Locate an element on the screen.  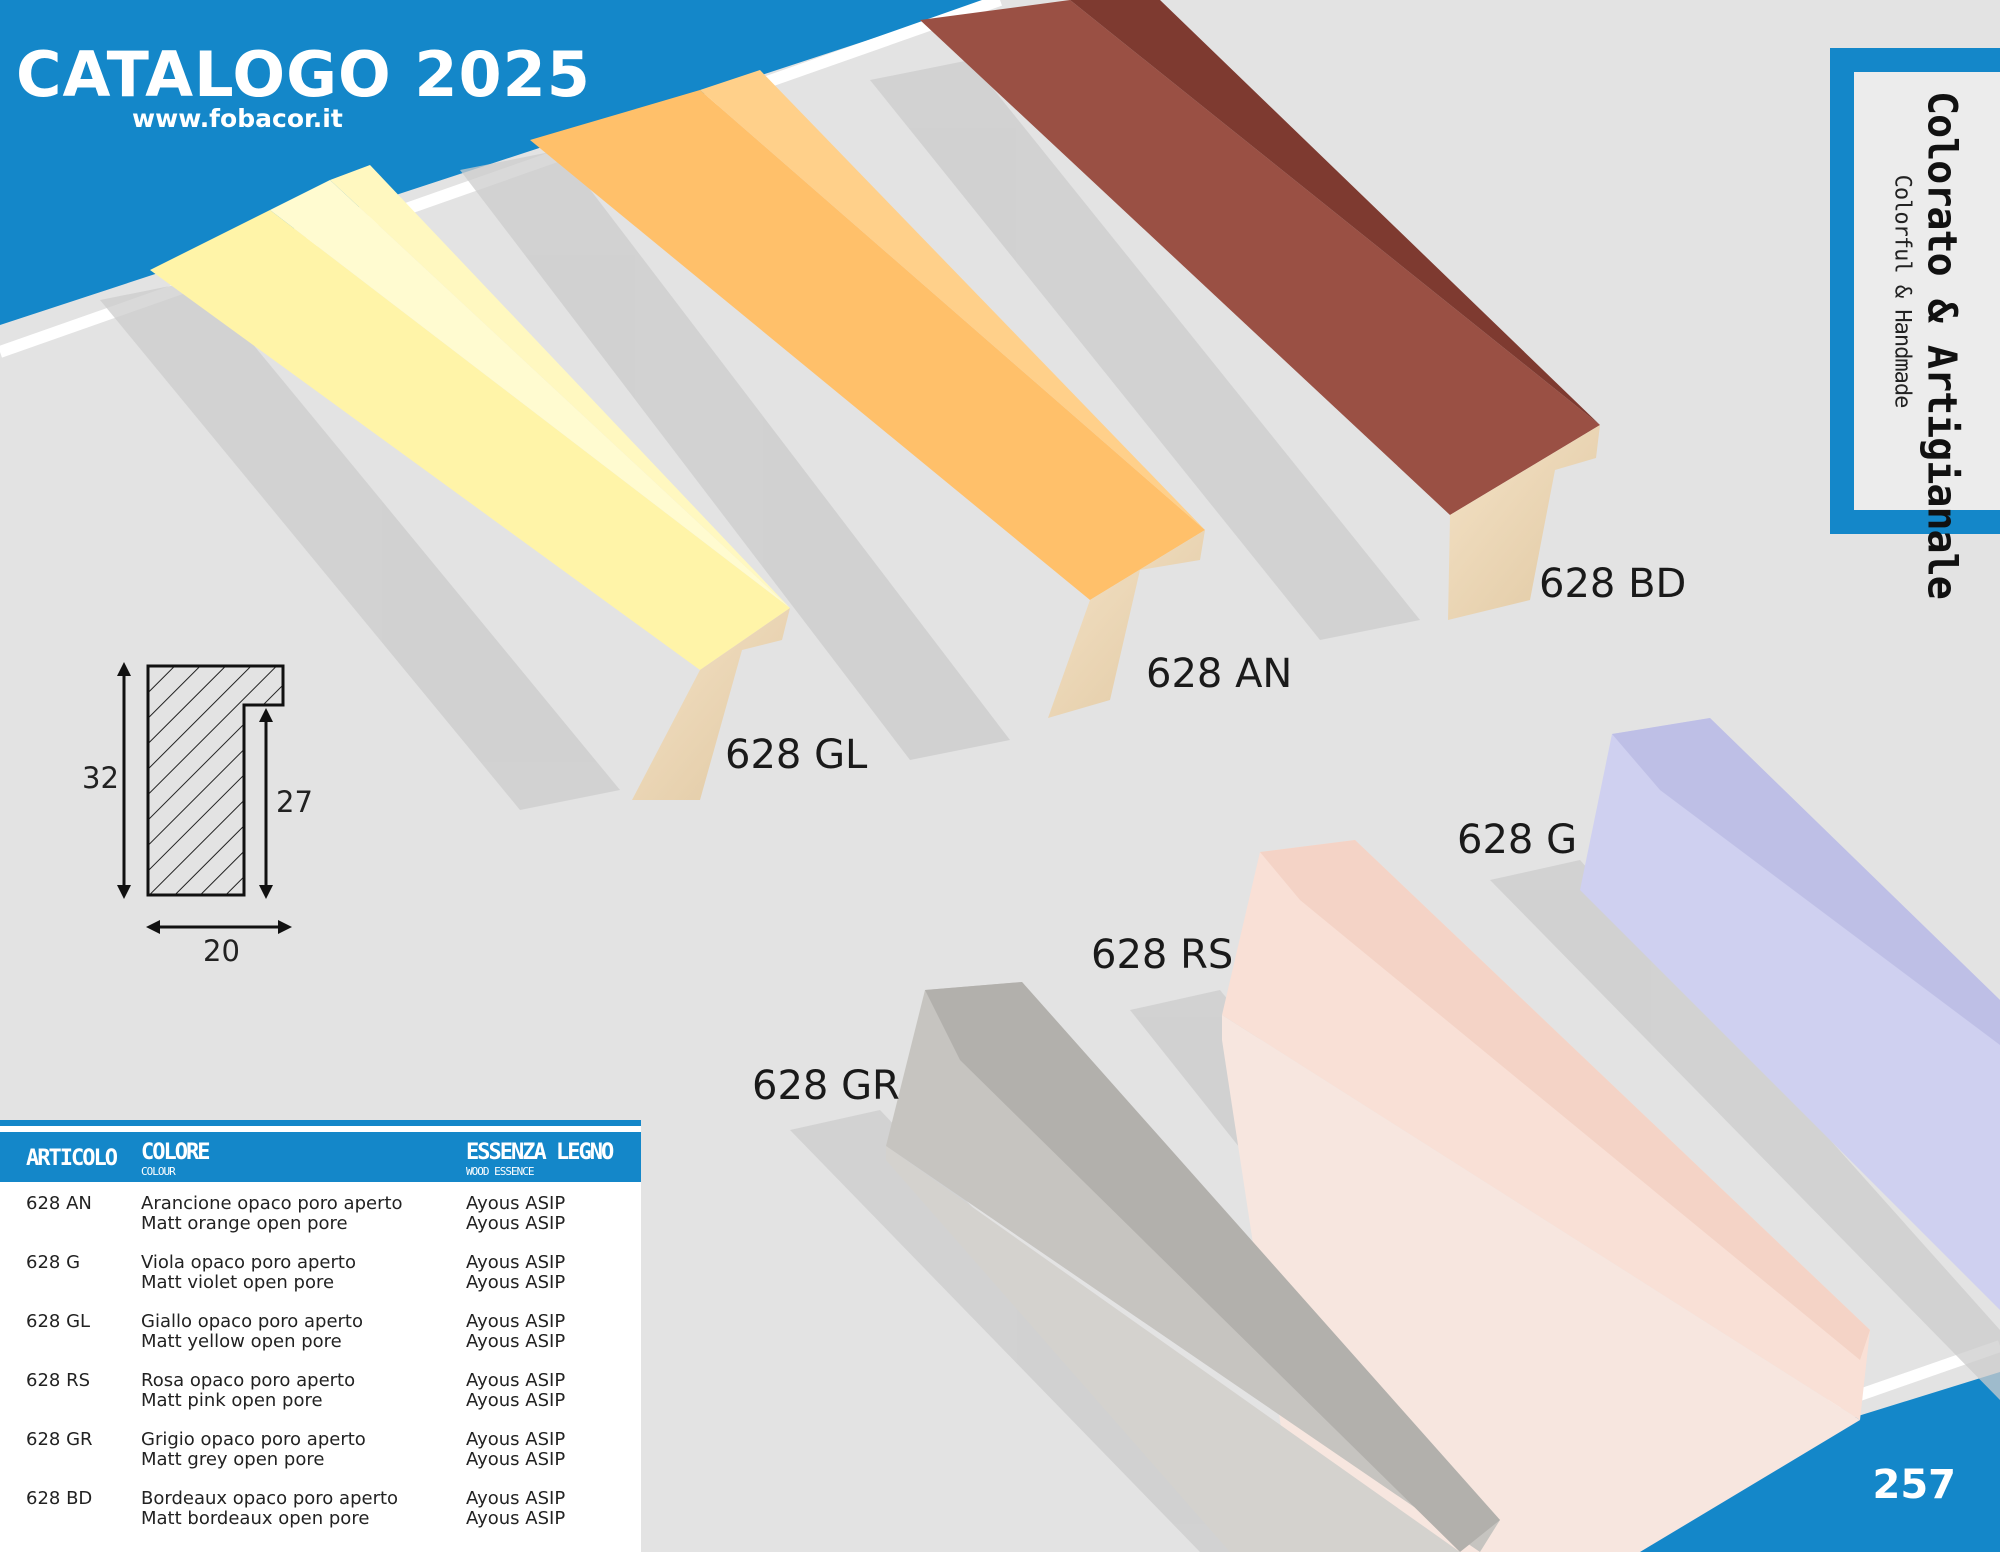
section-title: Colorato & Artigianale is located at coordinates (1941, 345).